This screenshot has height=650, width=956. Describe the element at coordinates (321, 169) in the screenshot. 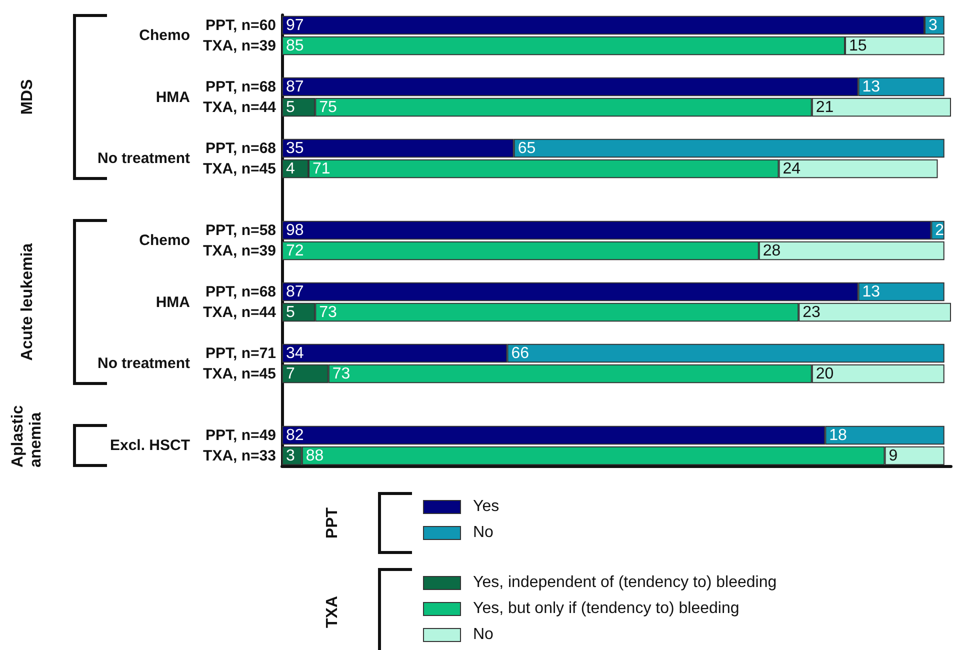

I see `data-label: 71` at that location.